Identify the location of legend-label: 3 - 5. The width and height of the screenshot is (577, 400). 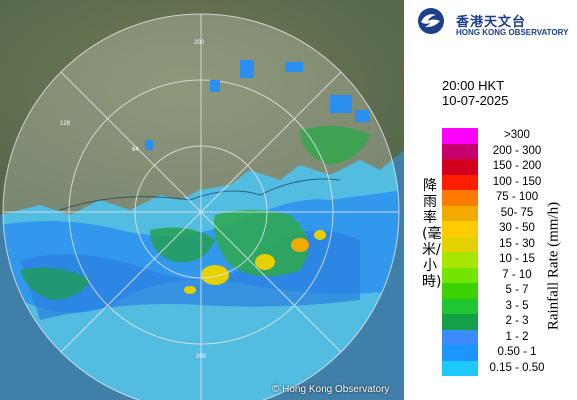
(517, 305).